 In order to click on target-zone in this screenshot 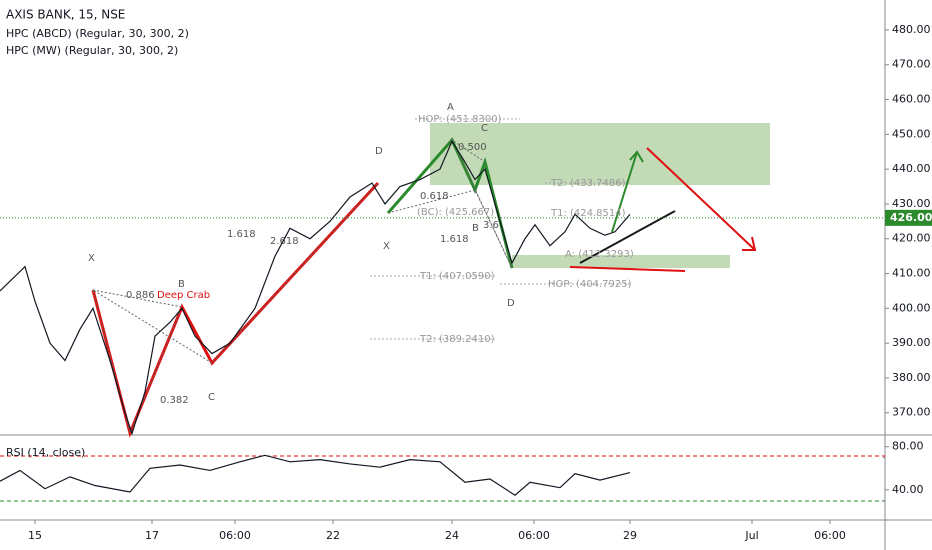, I will do `click(621, 261)`.